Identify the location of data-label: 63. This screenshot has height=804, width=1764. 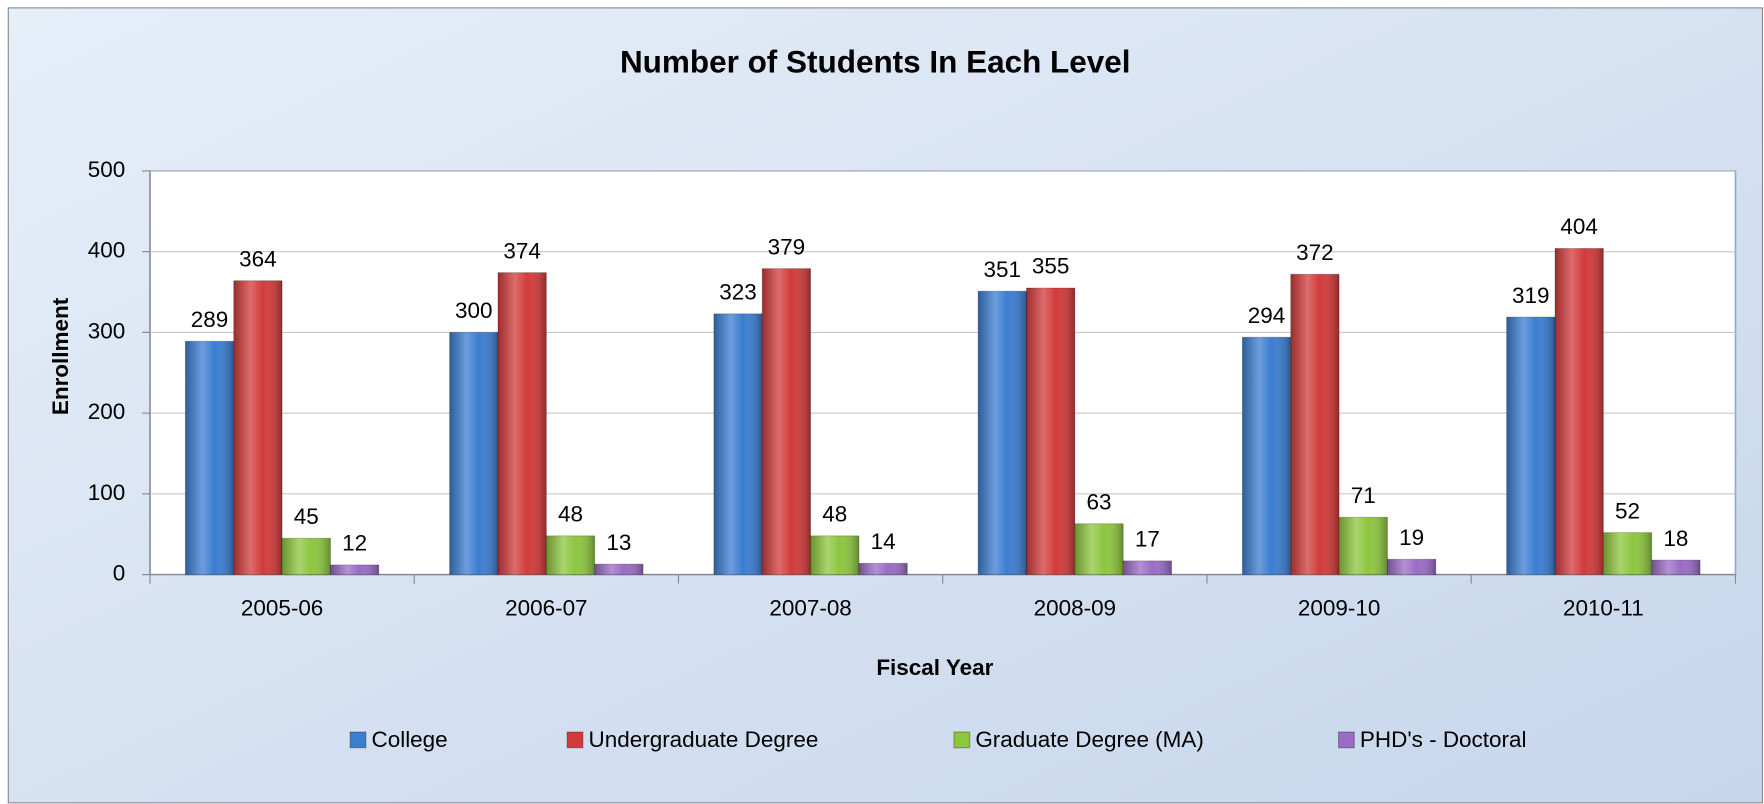
(1099, 501).